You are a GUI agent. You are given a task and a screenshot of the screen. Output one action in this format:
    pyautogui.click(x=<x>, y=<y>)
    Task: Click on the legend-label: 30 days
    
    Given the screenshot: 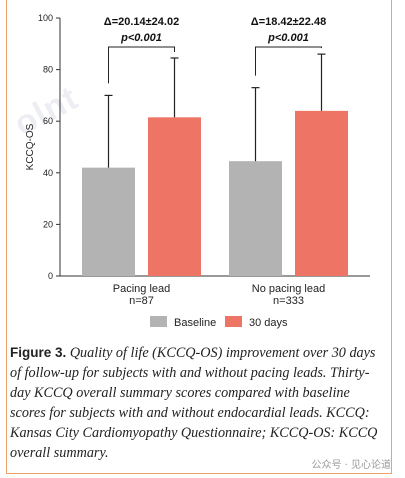 What is the action you would take?
    pyautogui.click(x=268, y=323)
    